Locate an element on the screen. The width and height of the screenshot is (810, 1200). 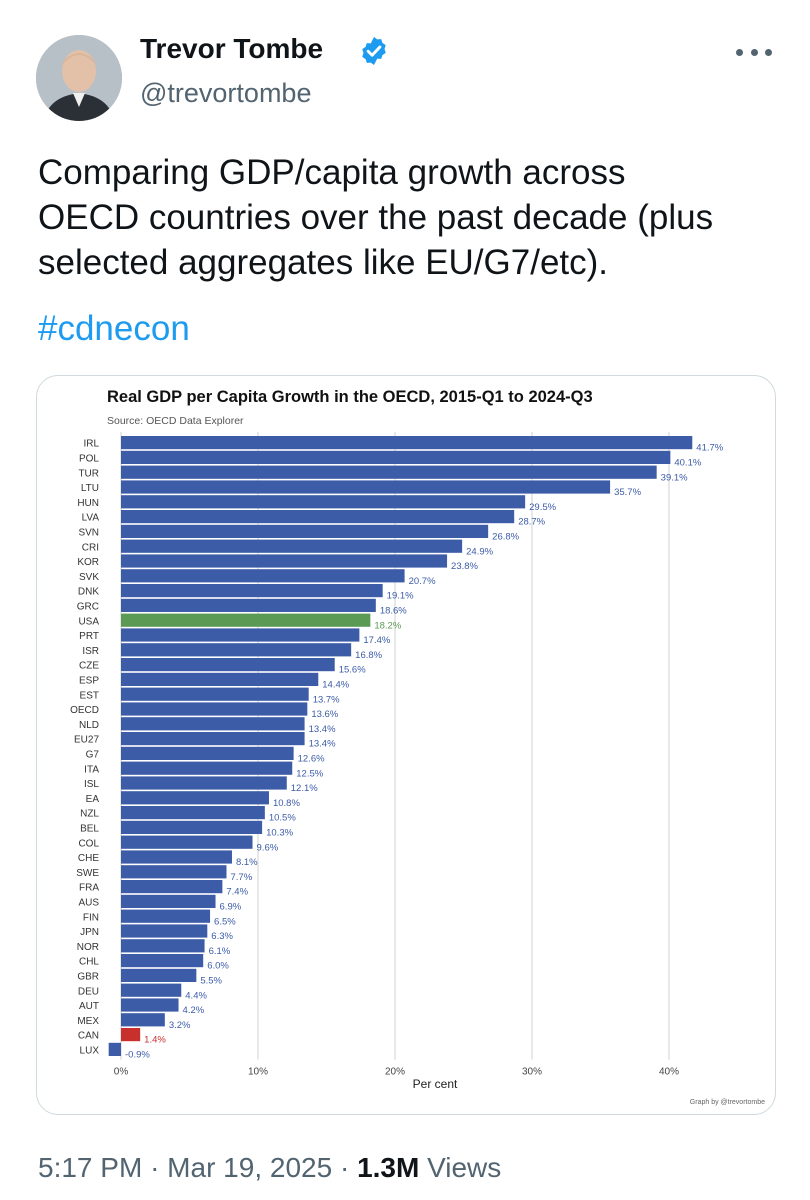
verified-badge-icon is located at coordinates (374, 51).